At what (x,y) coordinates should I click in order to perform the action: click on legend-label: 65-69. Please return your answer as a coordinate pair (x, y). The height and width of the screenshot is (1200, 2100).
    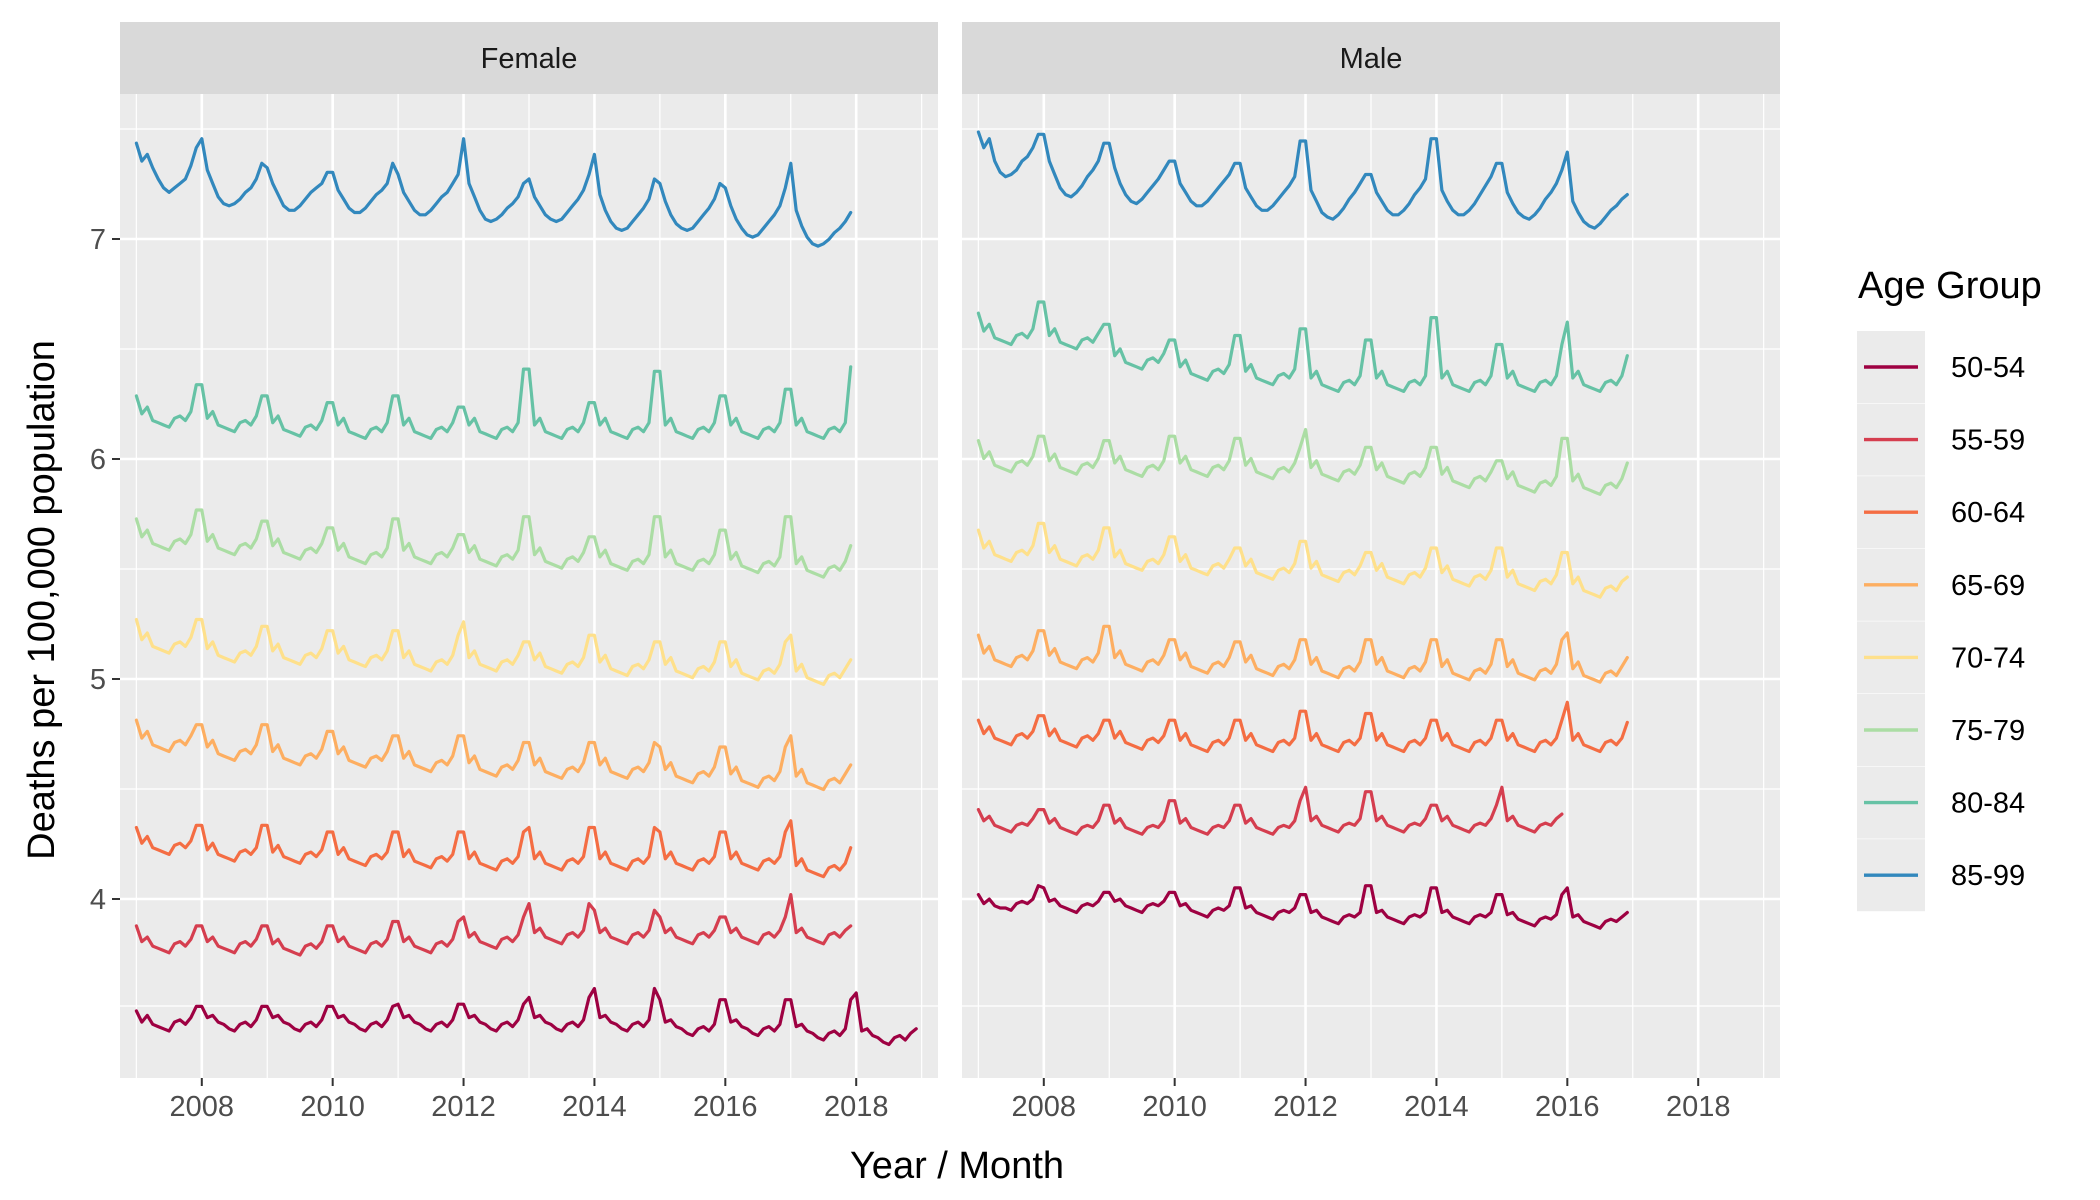
    Looking at the image, I should click on (1988, 586).